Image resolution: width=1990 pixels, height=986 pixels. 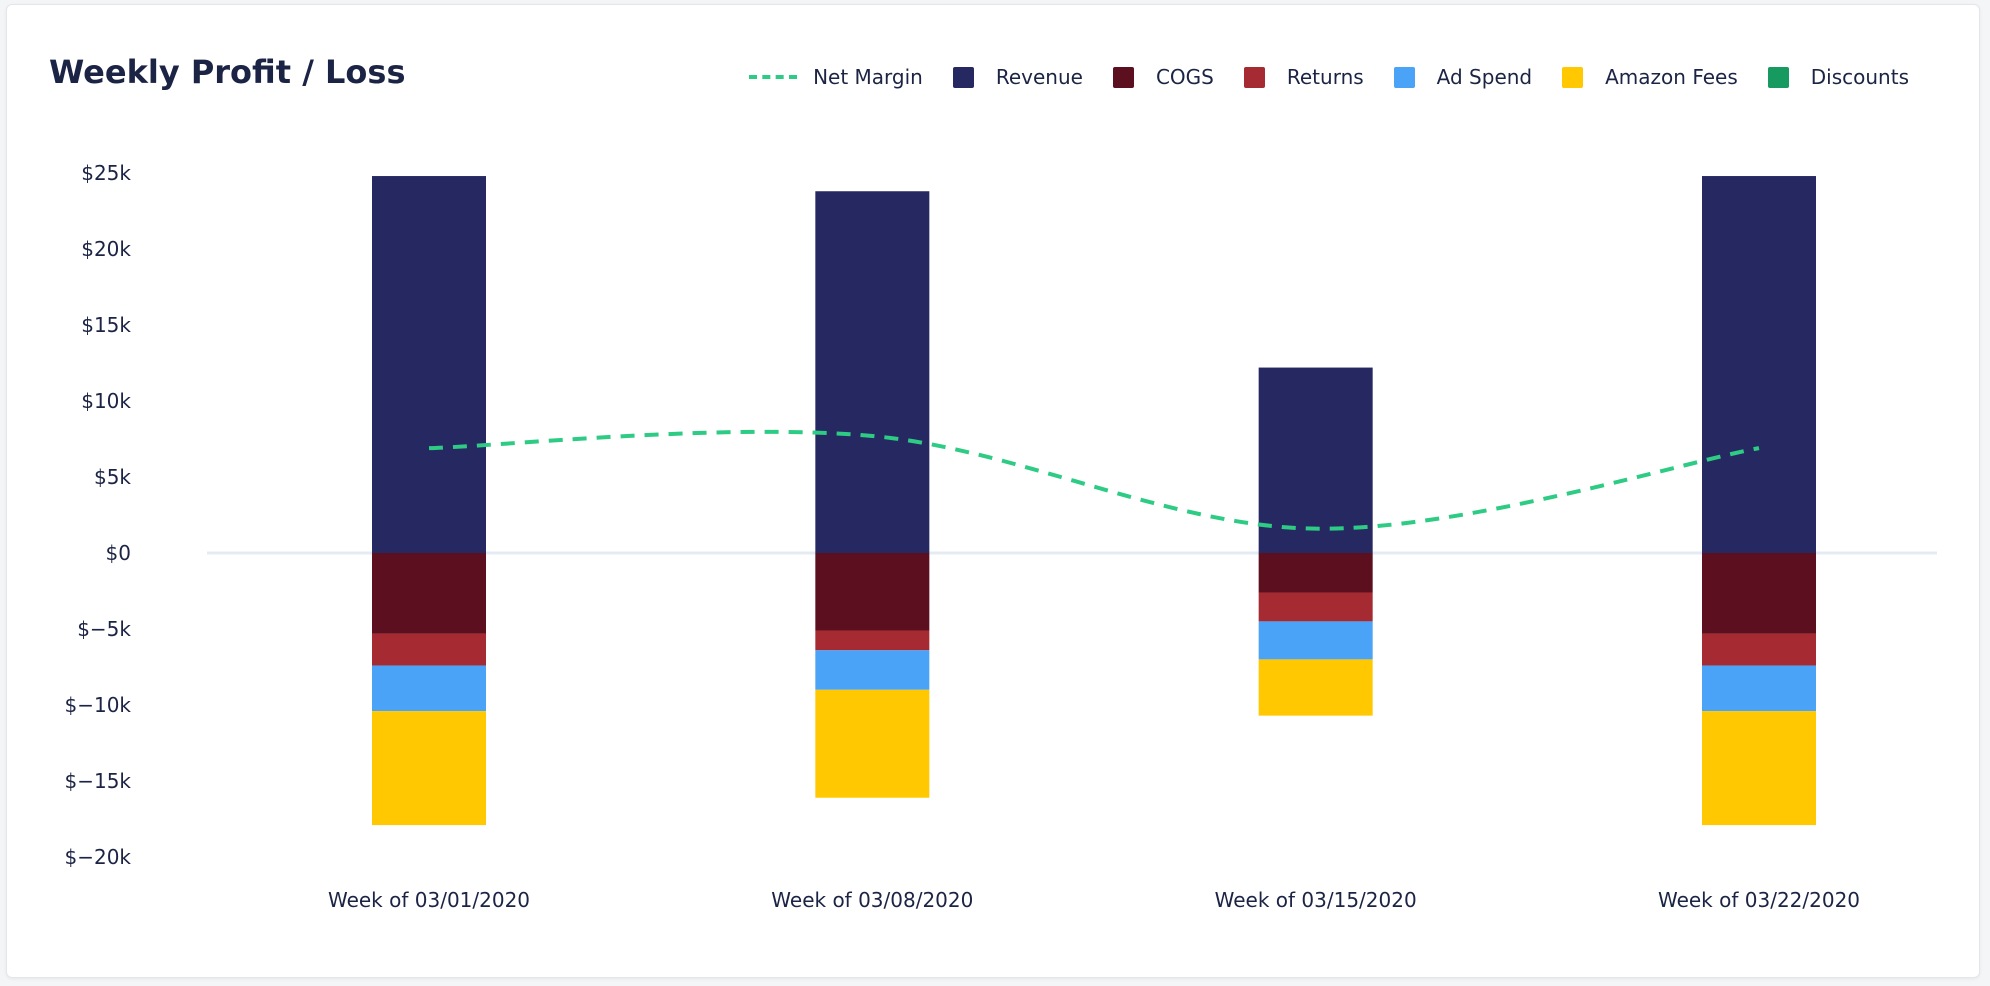 I want to click on x-tick-label: Week of 03/01/2020, so click(x=429, y=900).